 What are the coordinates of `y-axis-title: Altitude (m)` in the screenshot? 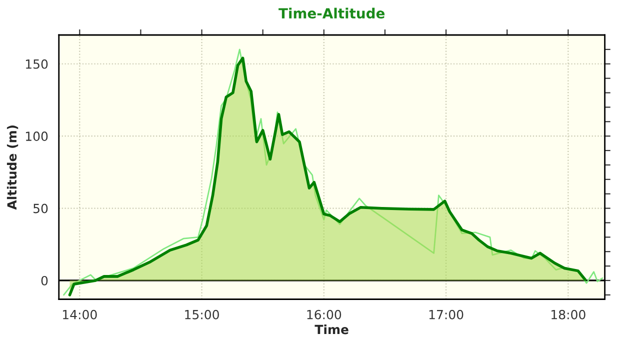 It's located at (12, 168).